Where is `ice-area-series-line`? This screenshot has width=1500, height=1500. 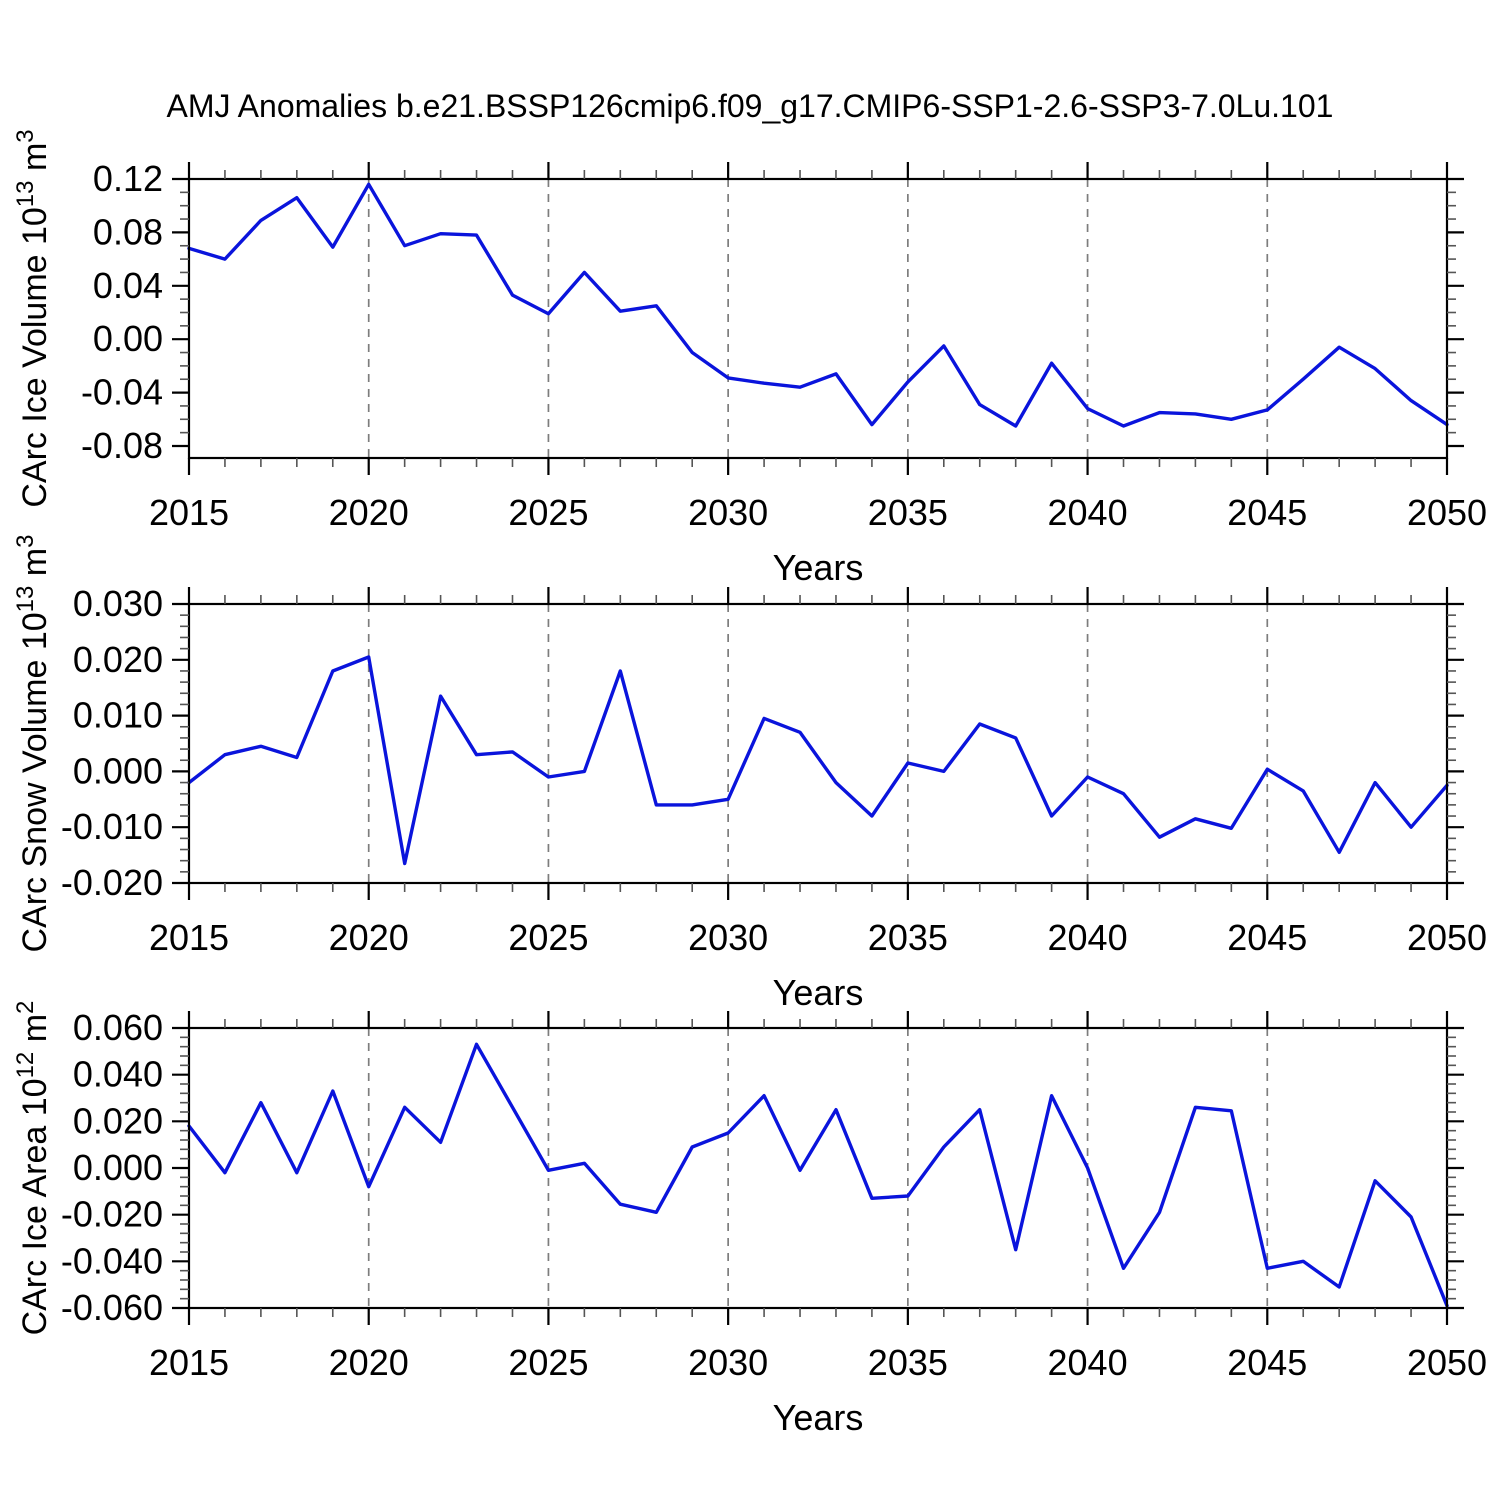 ice-area-series-line is located at coordinates (818, 1175).